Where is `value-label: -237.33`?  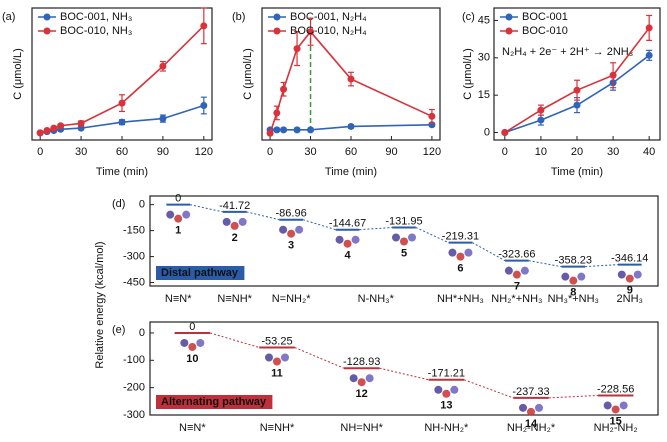
value-label: -237.33 is located at coordinates (530, 392).